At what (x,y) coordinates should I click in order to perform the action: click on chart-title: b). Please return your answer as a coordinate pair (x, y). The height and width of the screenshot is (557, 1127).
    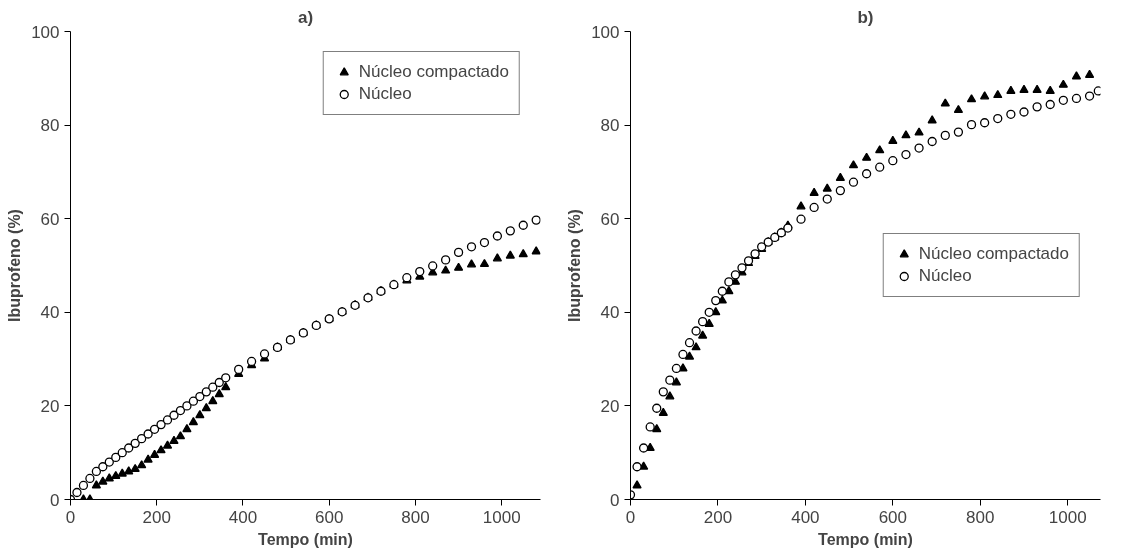
    Looking at the image, I should click on (865, 17).